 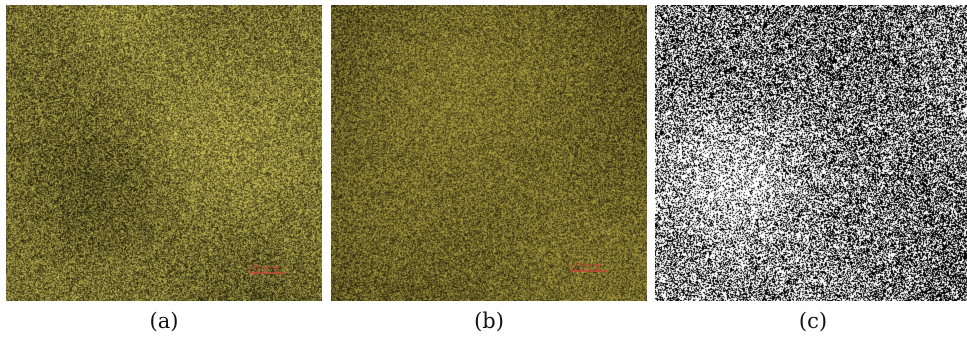 I want to click on caption-c: (c), so click(x=813, y=321).